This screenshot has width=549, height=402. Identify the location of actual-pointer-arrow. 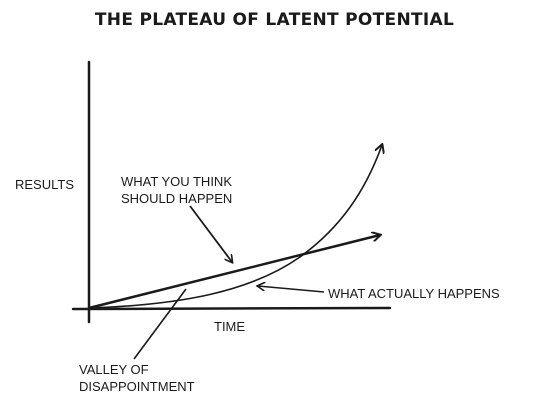
(291, 289).